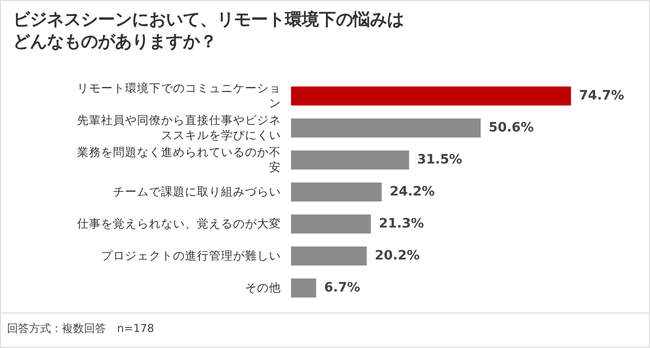 The height and width of the screenshot is (348, 650). Describe the element at coordinates (80, 328) in the screenshot. I see `annotation: 回答方式：複数回答 n=178` at that location.